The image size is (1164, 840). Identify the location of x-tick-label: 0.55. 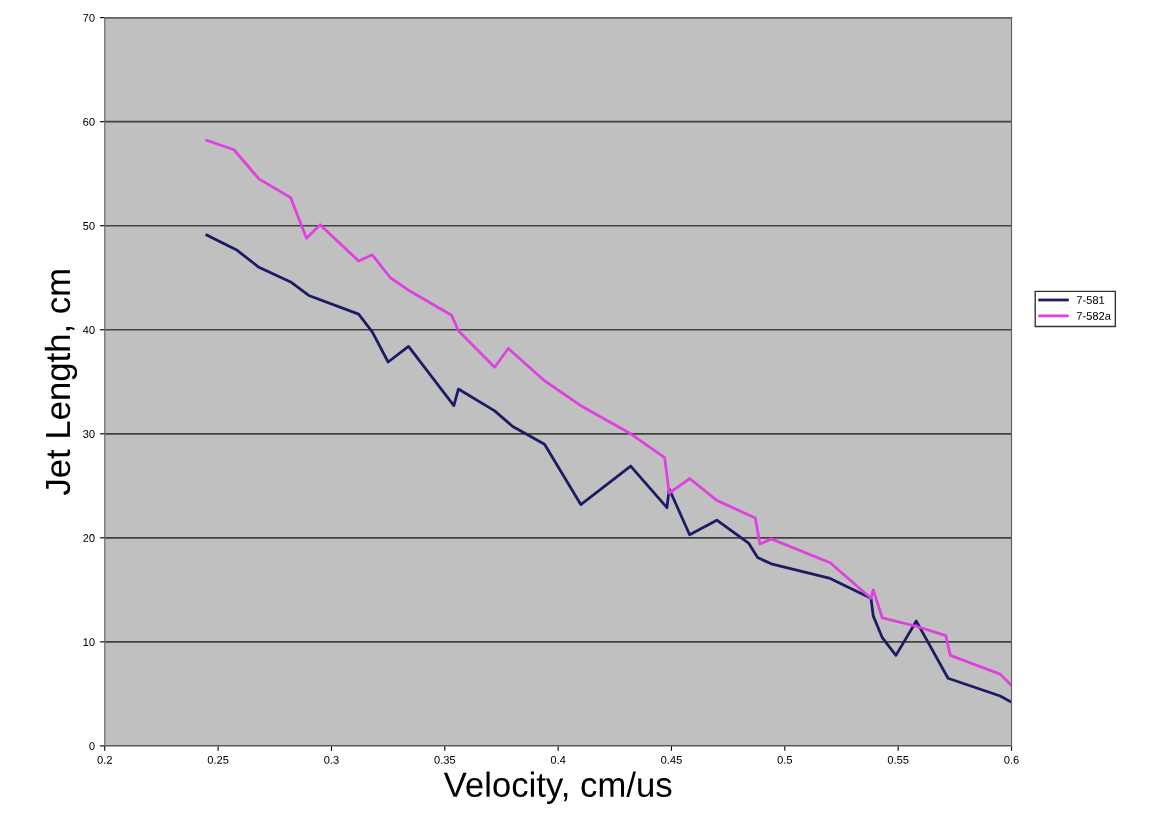
(898, 759).